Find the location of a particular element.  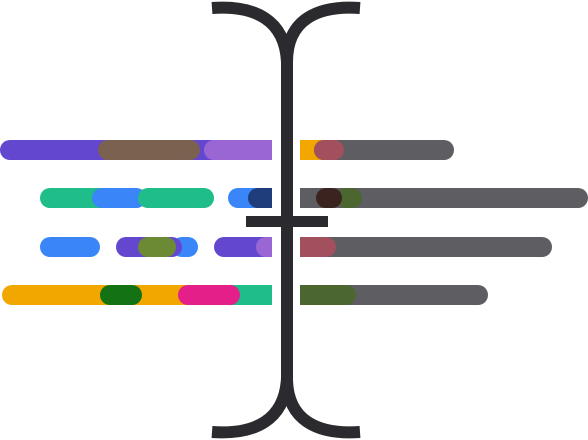

moss-pill is located at coordinates (157, 247).